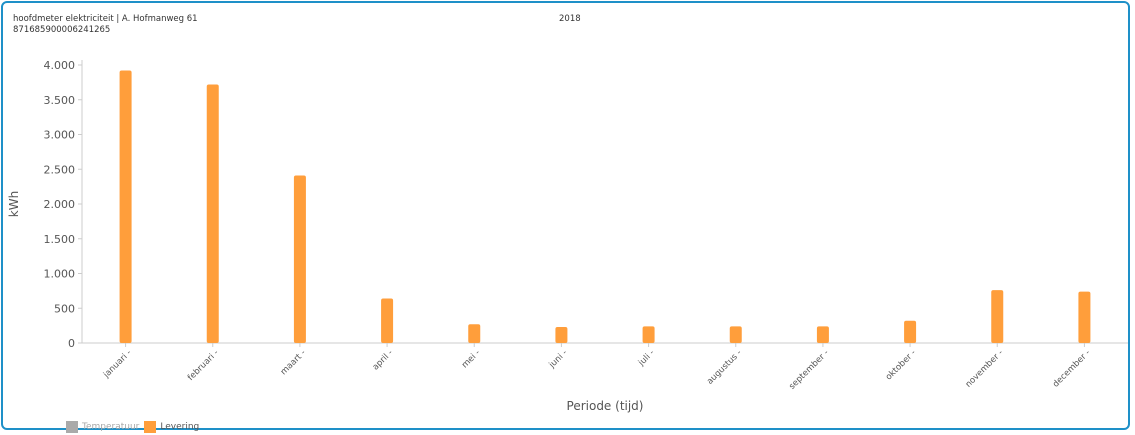 The width and height of the screenshot is (1135, 435). Describe the element at coordinates (60, 135) in the screenshot. I see `y-tick-label: 3.000` at that location.